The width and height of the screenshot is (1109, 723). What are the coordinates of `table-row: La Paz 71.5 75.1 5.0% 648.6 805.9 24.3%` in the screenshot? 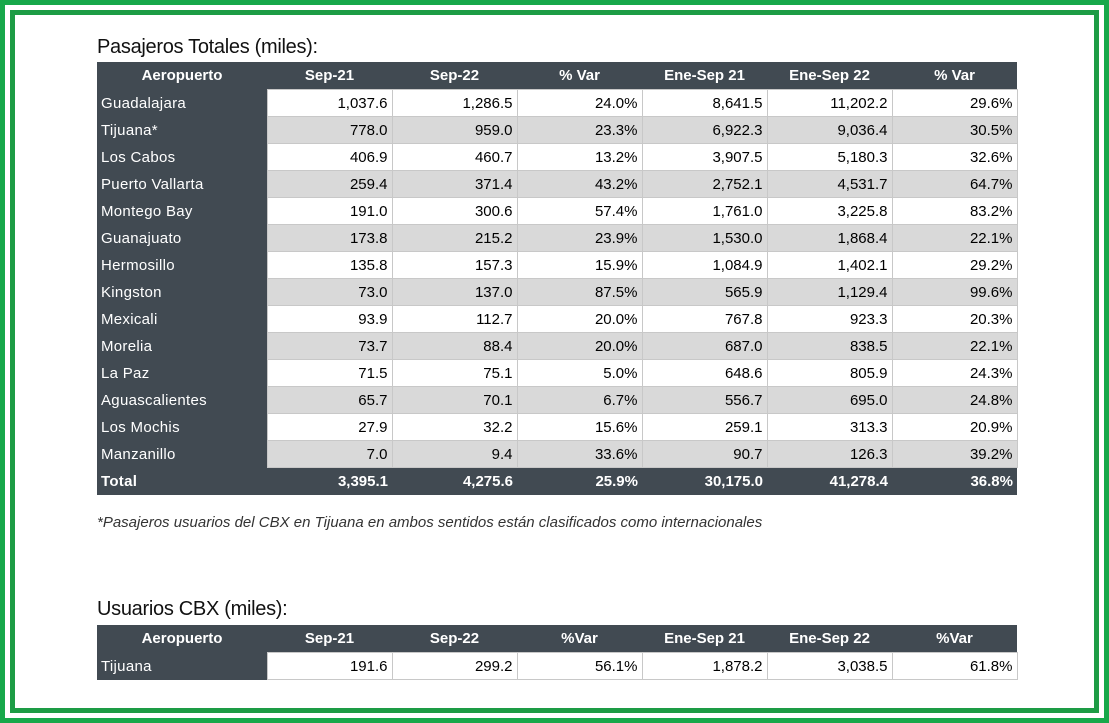 It's located at (557, 373).